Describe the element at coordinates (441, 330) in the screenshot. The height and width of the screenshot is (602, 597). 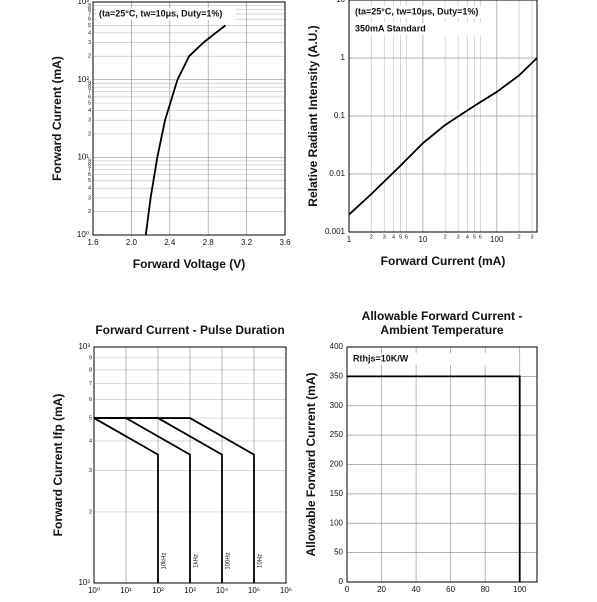
I see `chart-title: Ambient Temperature` at that location.